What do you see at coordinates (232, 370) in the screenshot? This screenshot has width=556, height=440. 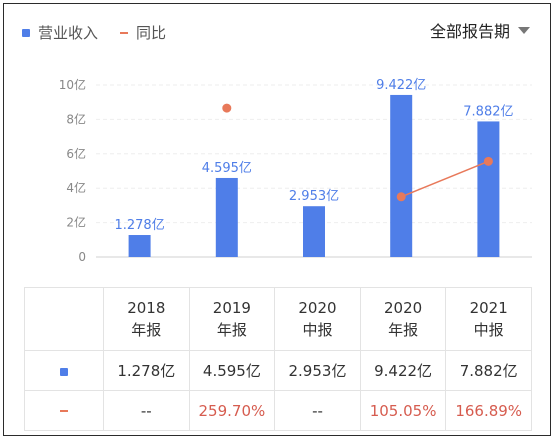 I see `table-cell: 4.595亿` at bounding box center [232, 370].